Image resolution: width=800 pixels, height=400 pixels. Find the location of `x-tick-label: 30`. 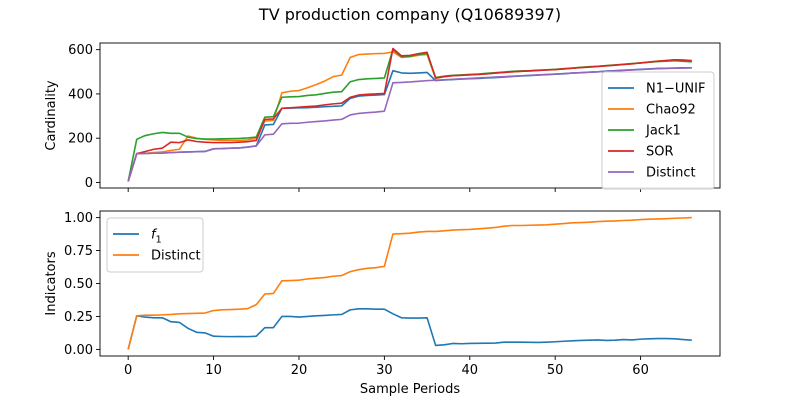

x-tick-label: 30 is located at coordinates (384, 370).